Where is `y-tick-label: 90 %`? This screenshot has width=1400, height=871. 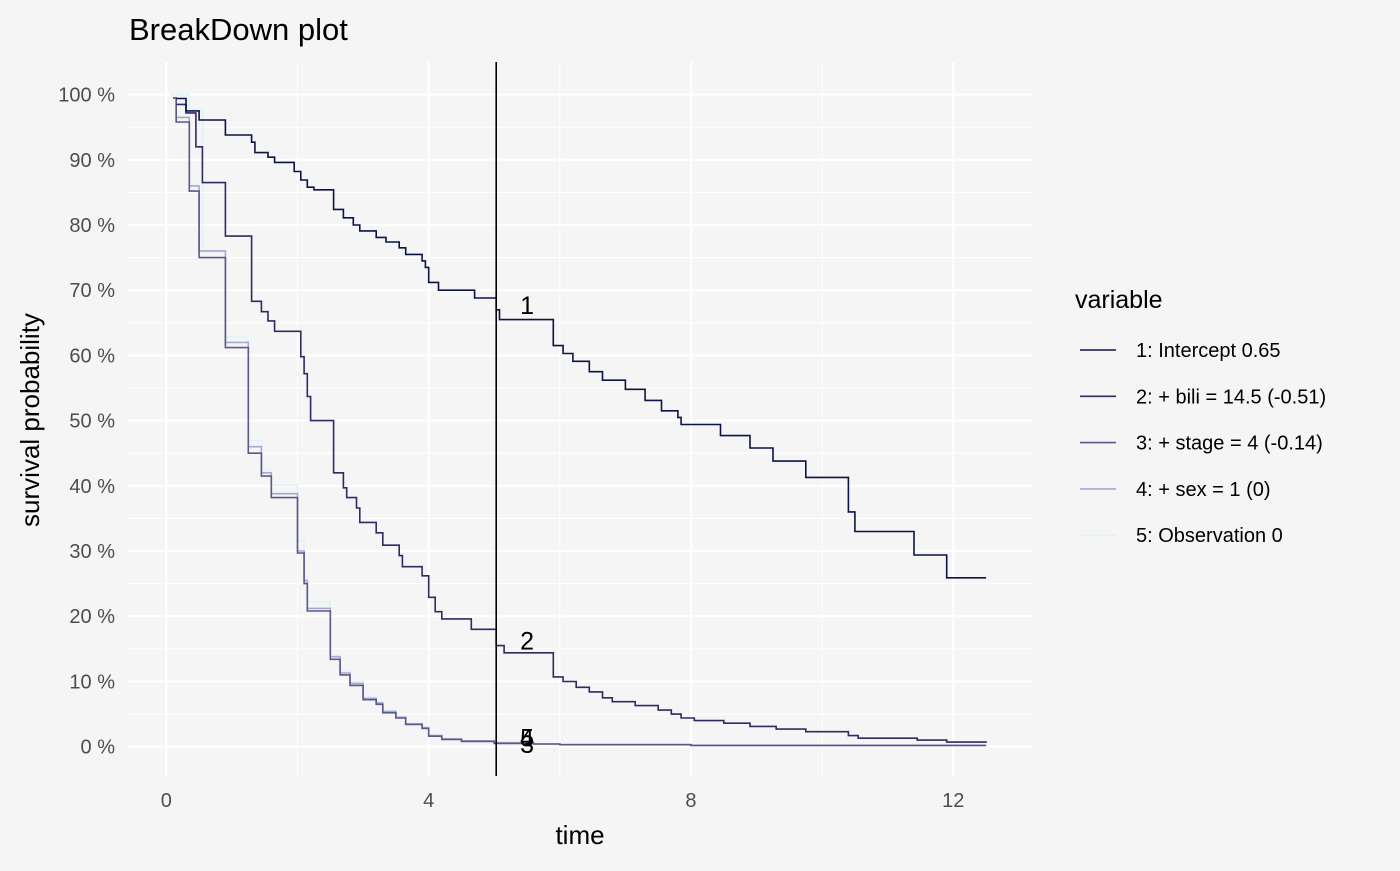 y-tick-label: 90 % is located at coordinates (92, 161).